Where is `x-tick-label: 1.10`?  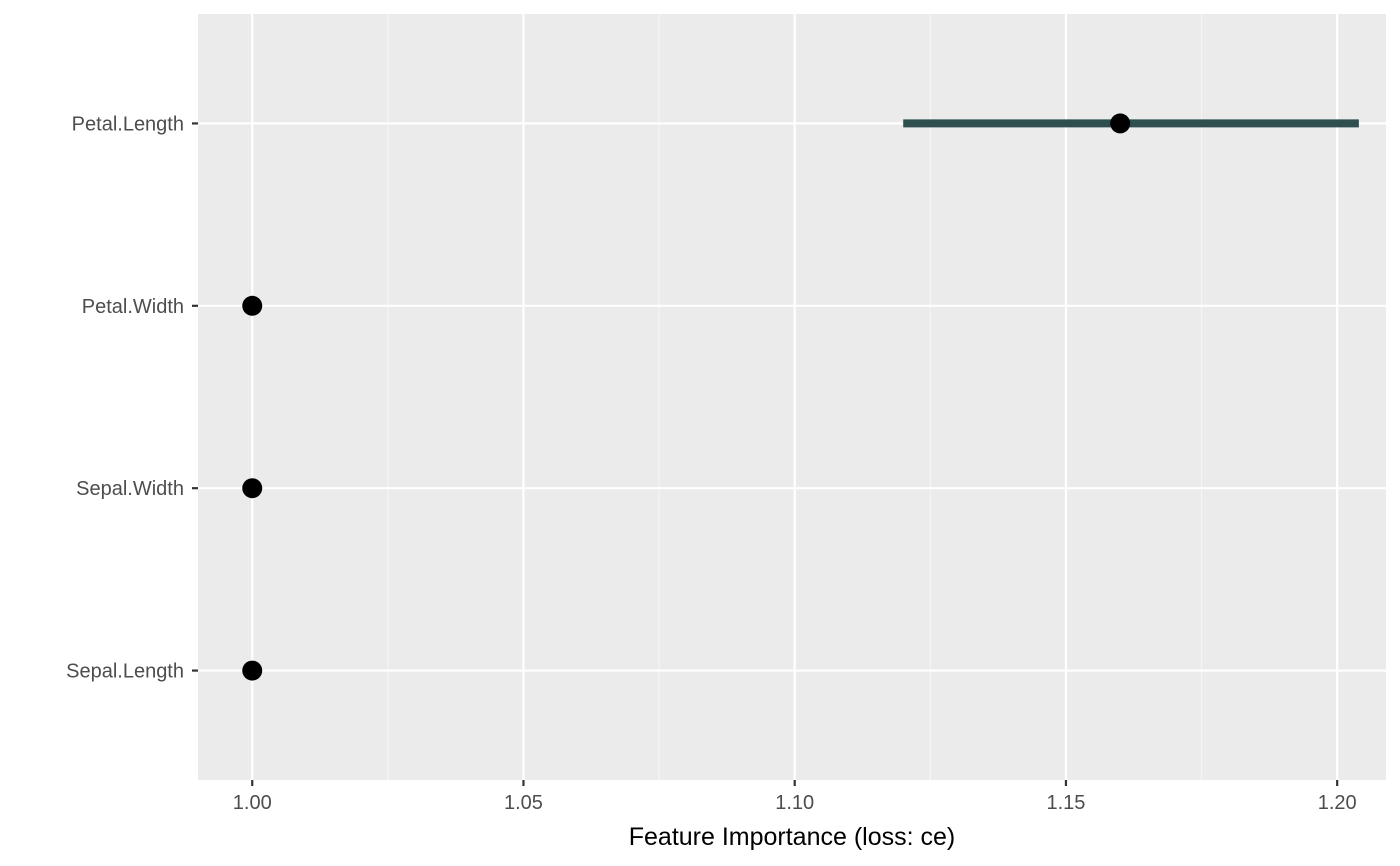 x-tick-label: 1.10 is located at coordinates (794, 803).